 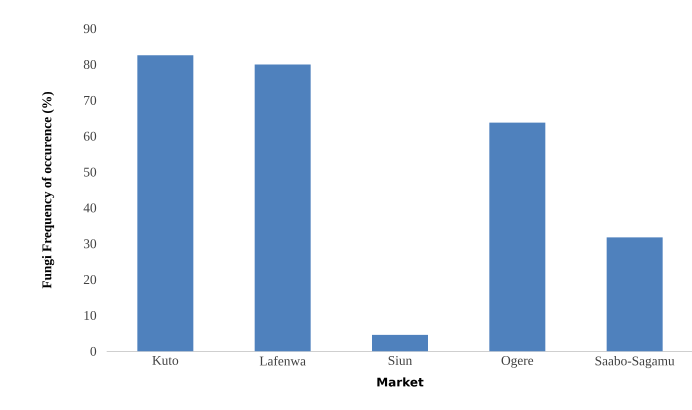 What do you see at coordinates (90, 207) in the screenshot?
I see `y-tick-label: 40` at bounding box center [90, 207].